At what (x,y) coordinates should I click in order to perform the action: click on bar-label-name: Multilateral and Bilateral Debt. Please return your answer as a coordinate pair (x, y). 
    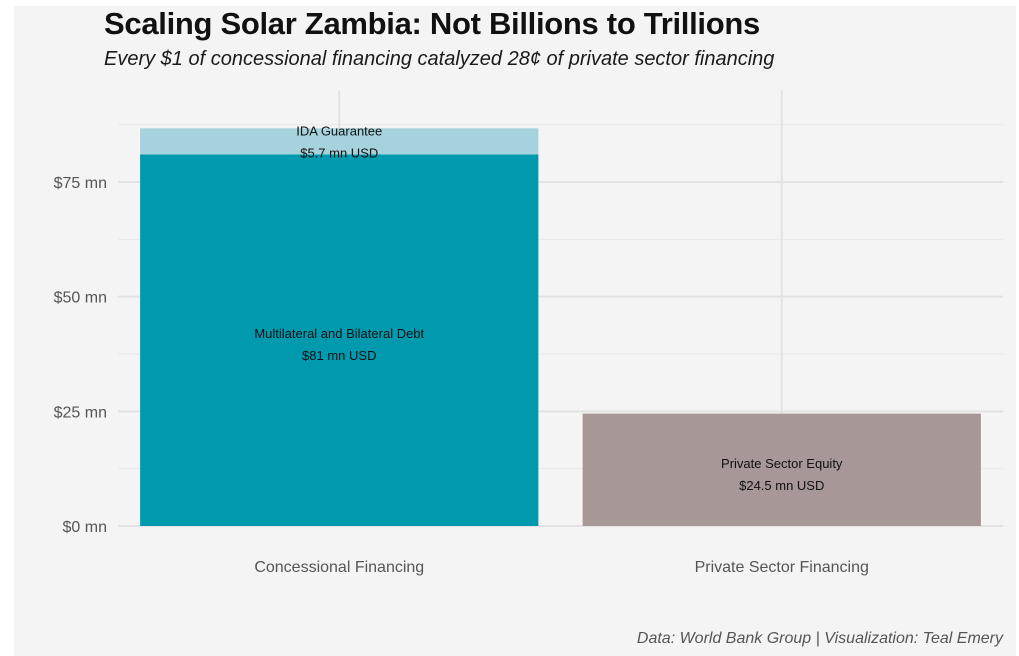
    Looking at the image, I should click on (339, 333).